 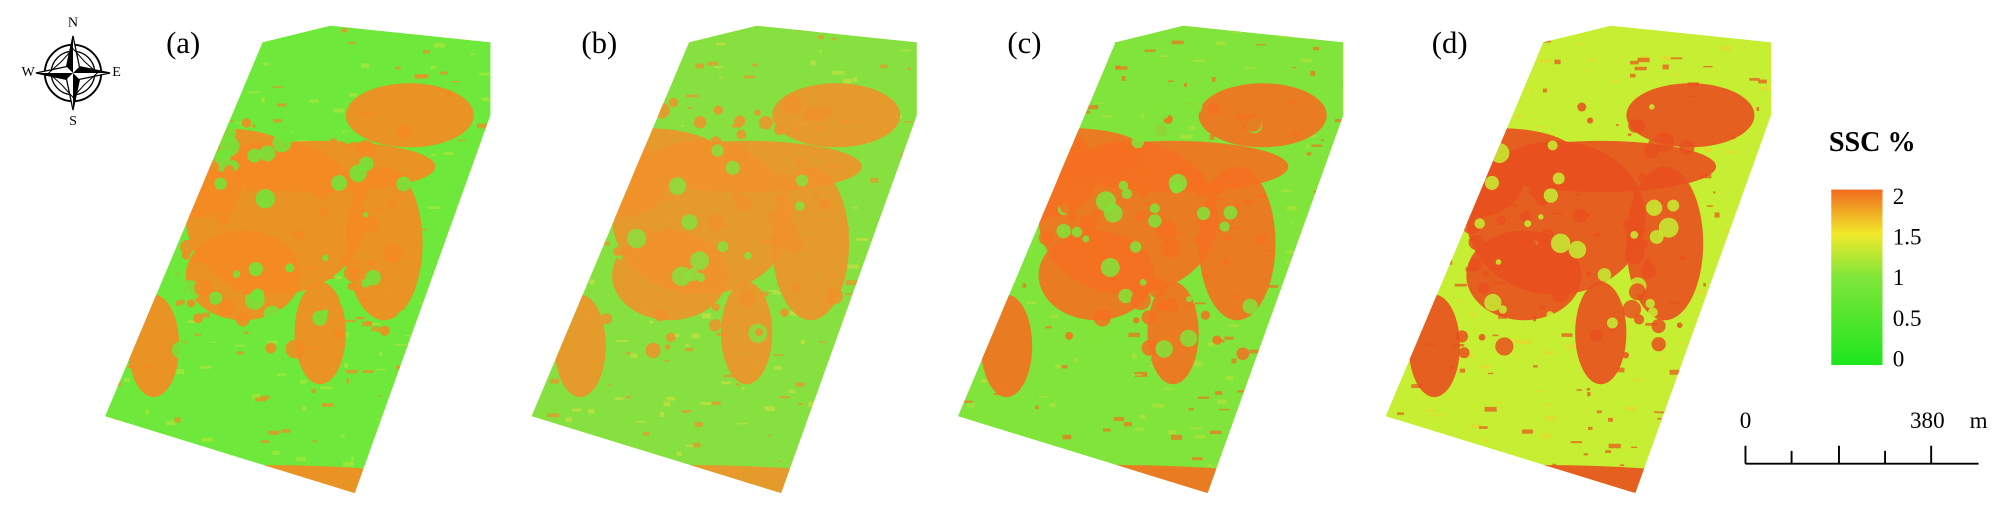 I want to click on compass-south: S, so click(x=73, y=121).